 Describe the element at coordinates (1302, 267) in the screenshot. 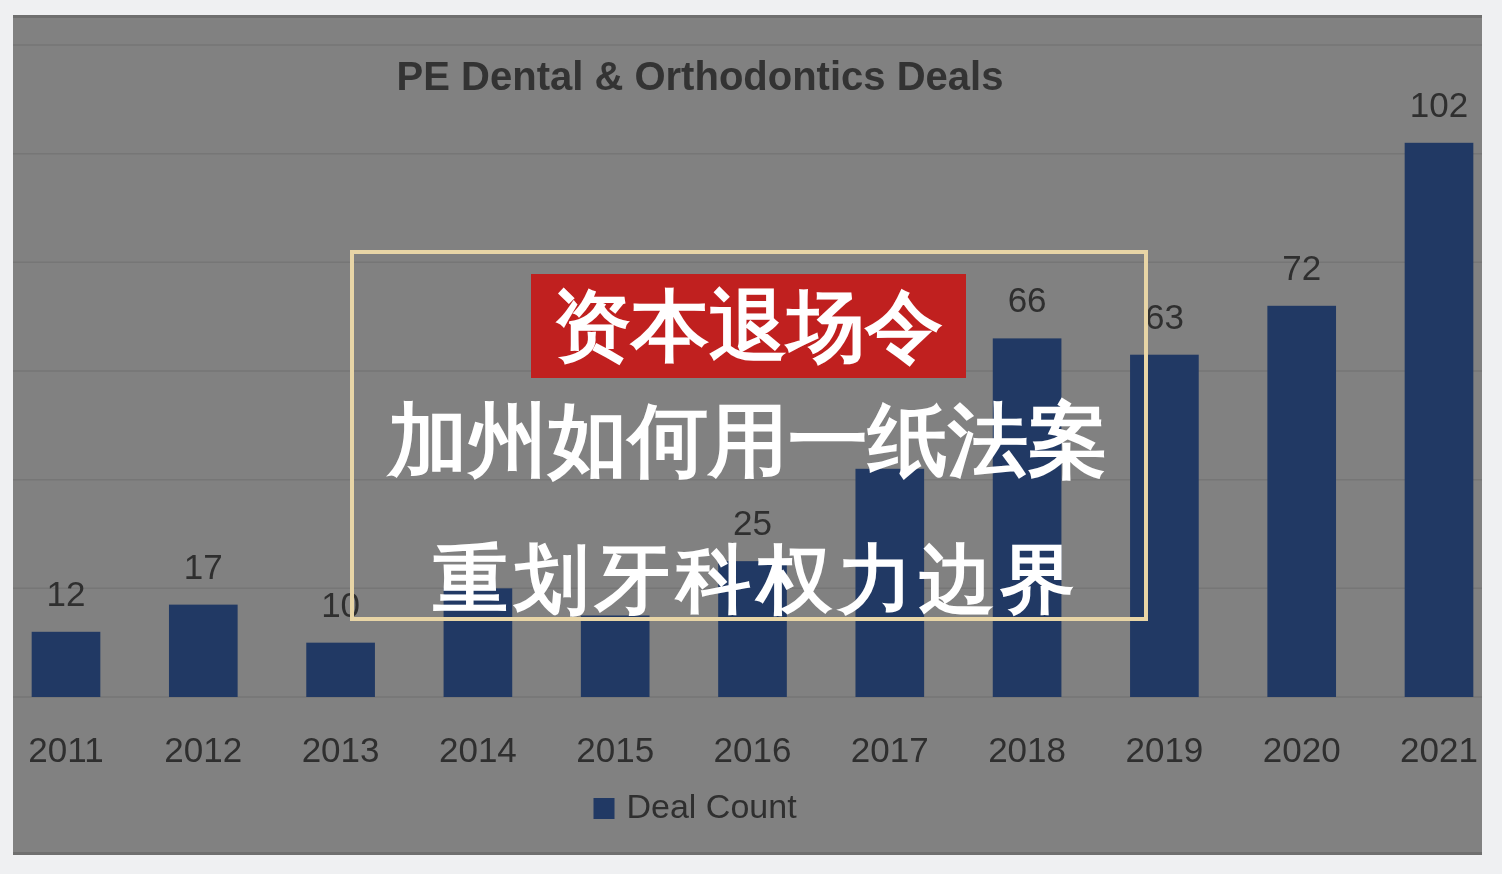

I see `data-label: 72` at that location.